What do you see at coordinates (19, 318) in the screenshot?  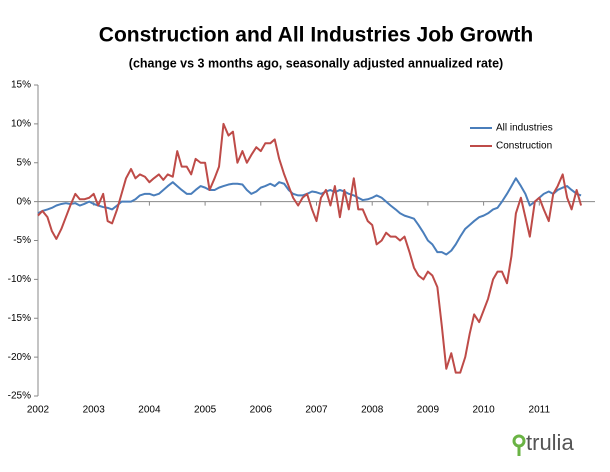 I see `y-tick-label: -15%` at bounding box center [19, 318].